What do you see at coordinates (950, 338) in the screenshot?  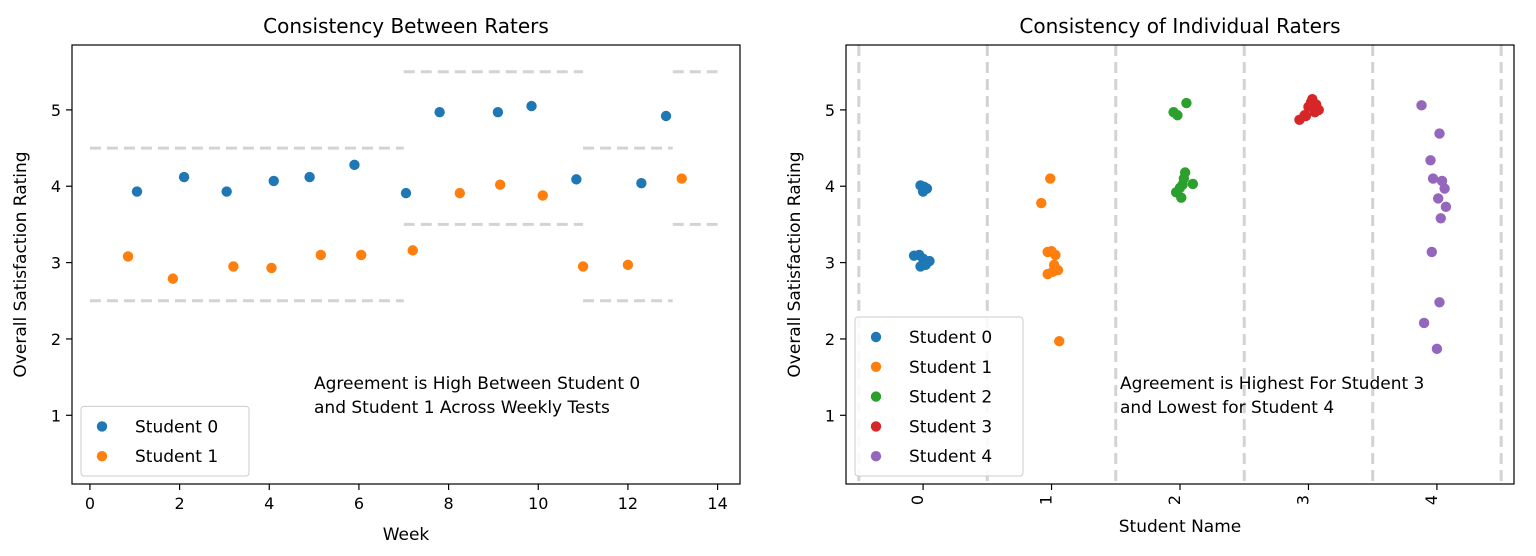 I see `legend-label: Student 0` at bounding box center [950, 338].